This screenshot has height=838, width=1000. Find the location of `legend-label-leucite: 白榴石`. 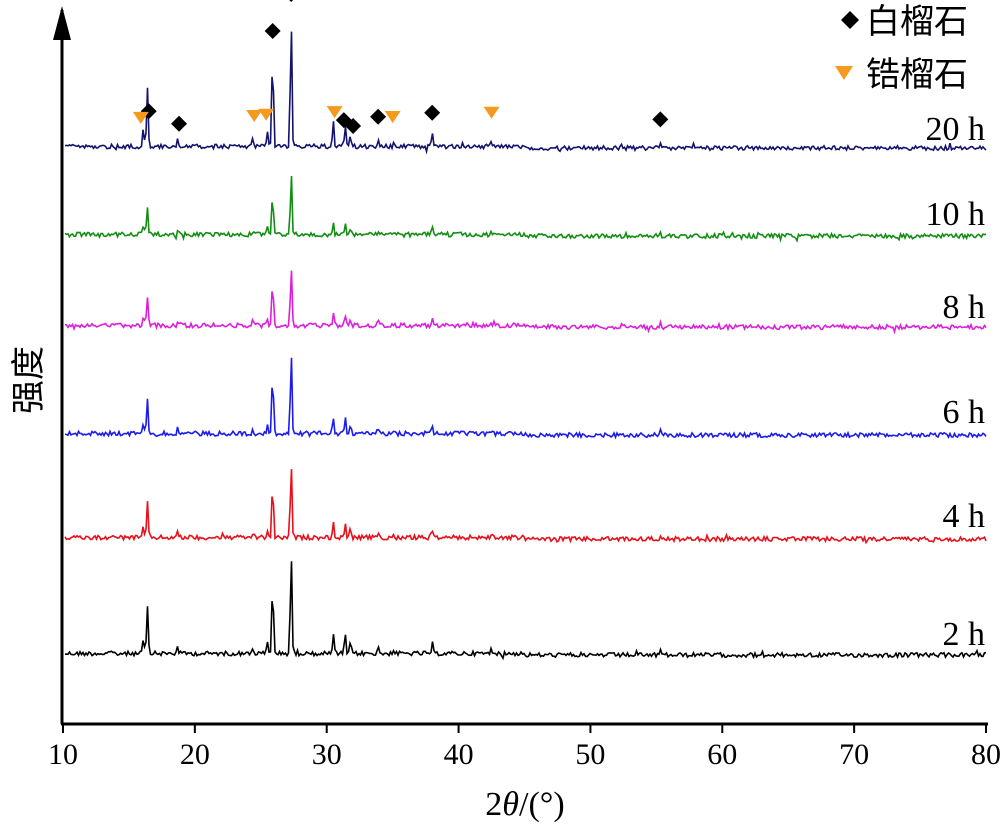

legend-label-leucite: 白榴石 is located at coordinates (917, 22).